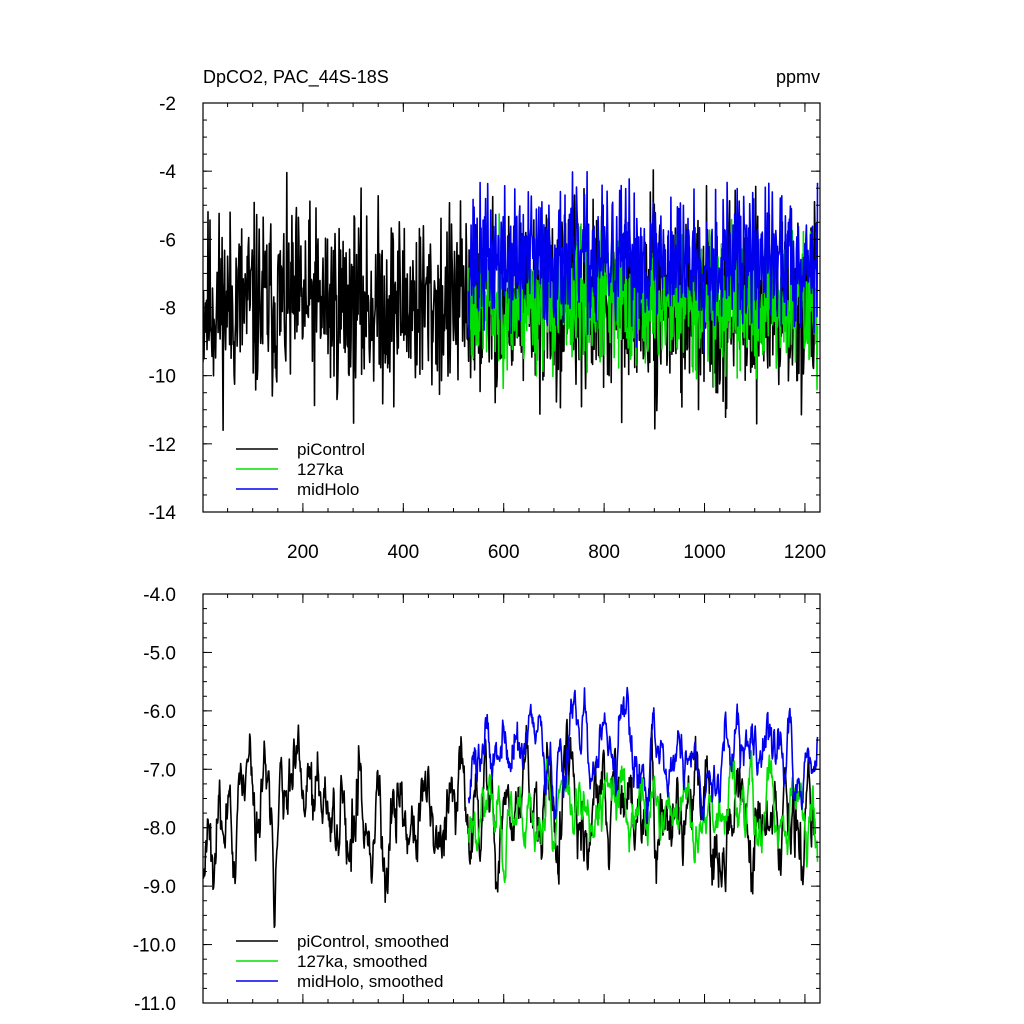  What do you see at coordinates (167, 104) in the screenshot?
I see `y-tick-label: -2` at bounding box center [167, 104].